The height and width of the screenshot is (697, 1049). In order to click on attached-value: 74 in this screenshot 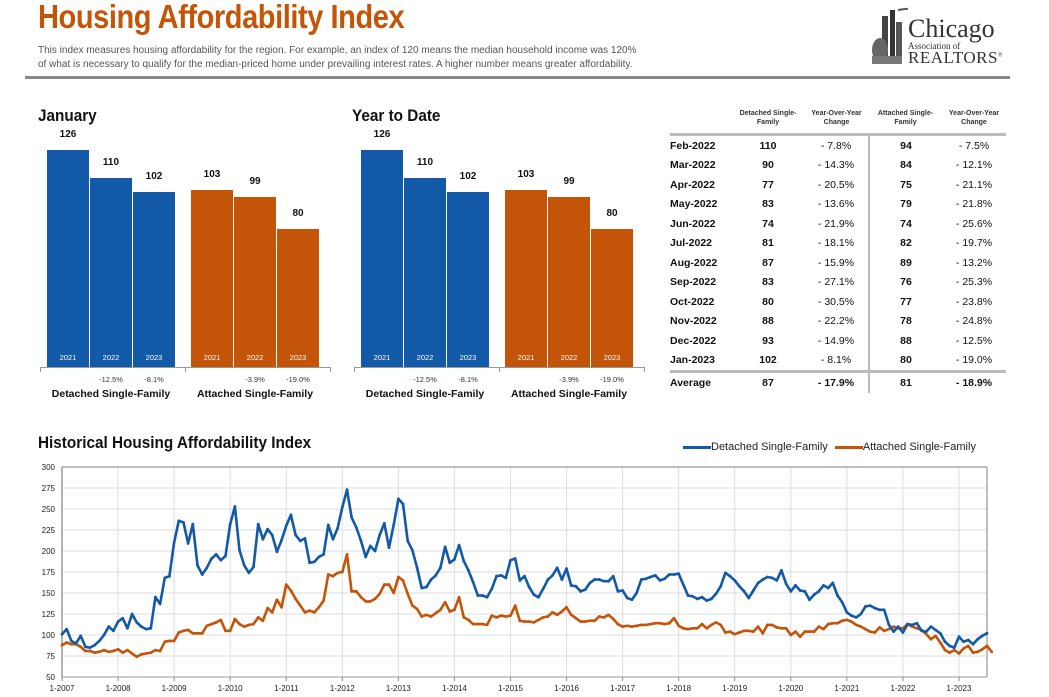, I will do `click(906, 223)`.